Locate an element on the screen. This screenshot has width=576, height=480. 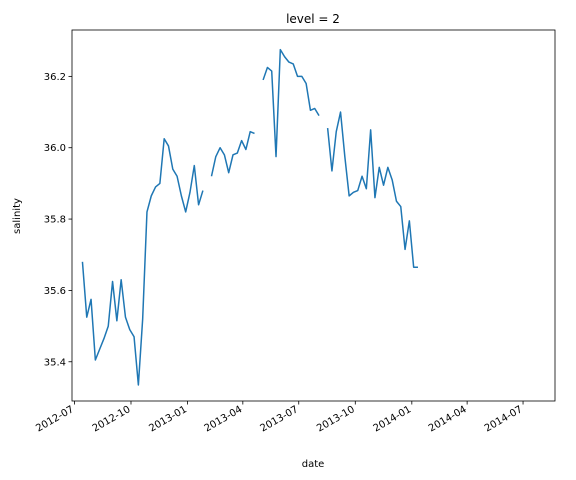
x-tick-label: 2013-07 is located at coordinates (280, 419).